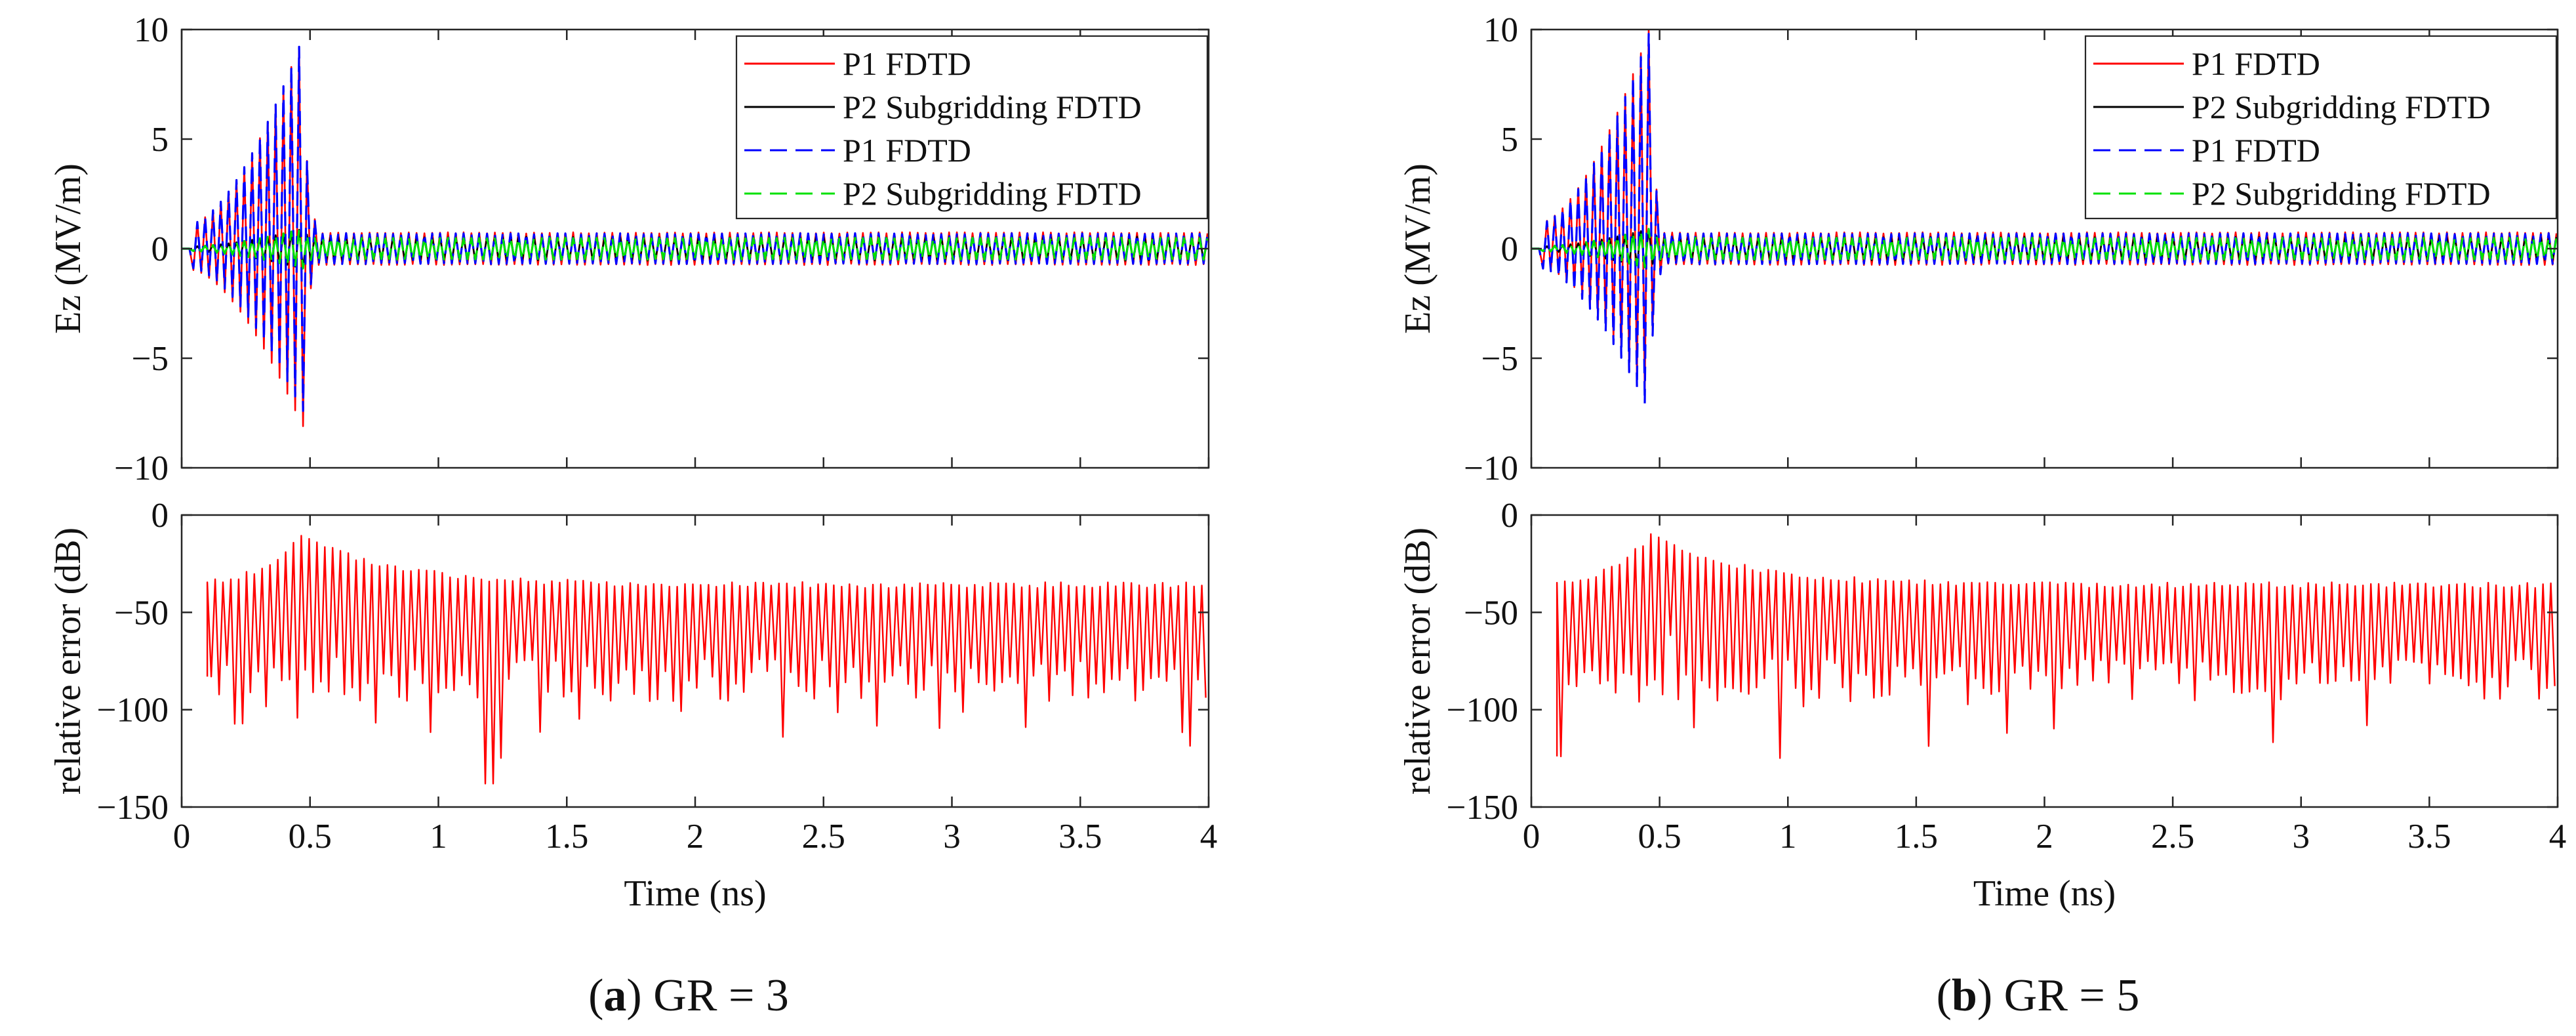  I want to click on panel-caption: (b) GR = 5, so click(2038, 995).